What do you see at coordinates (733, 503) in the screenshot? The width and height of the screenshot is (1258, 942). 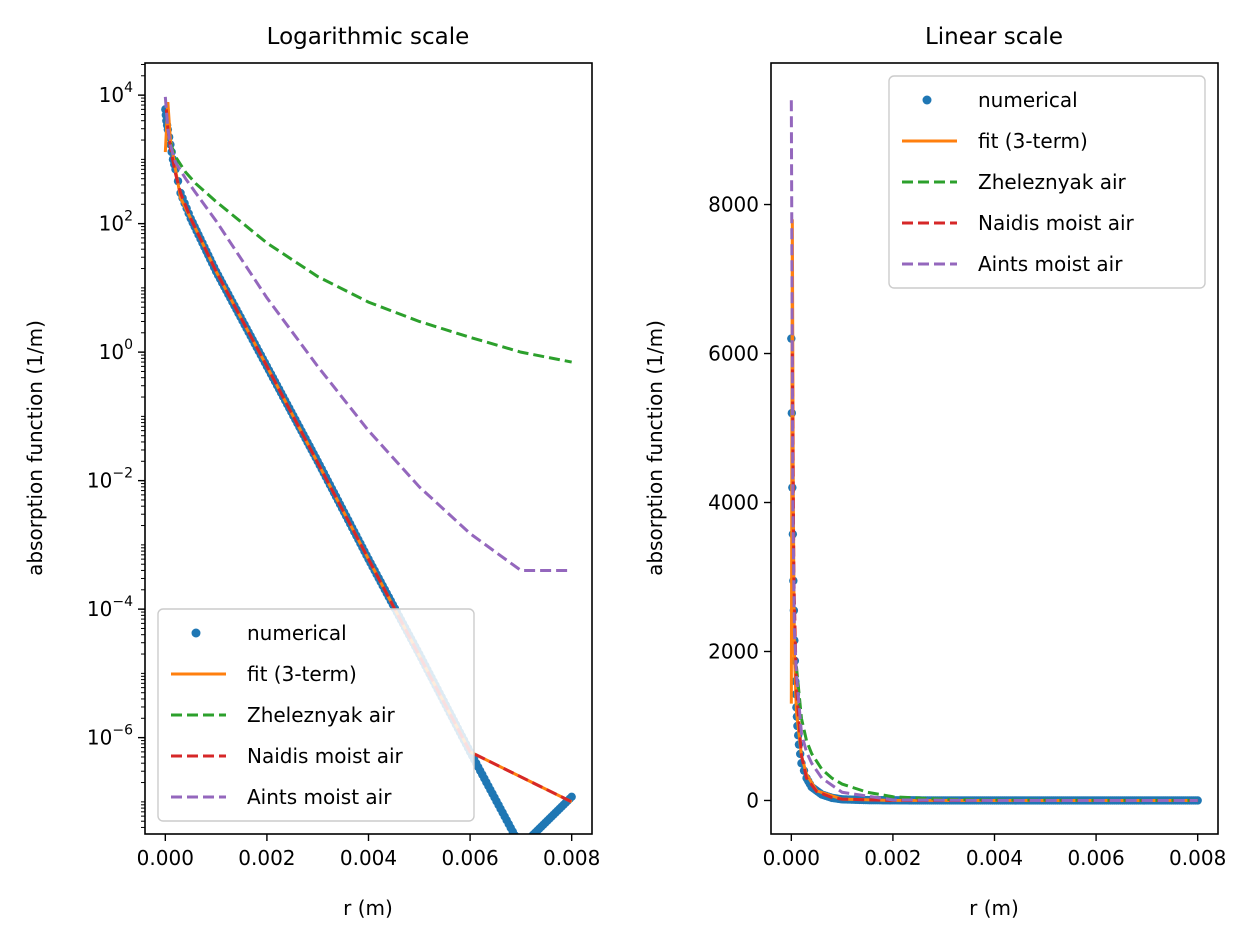 I see `y-tick-label: 4000` at bounding box center [733, 503].